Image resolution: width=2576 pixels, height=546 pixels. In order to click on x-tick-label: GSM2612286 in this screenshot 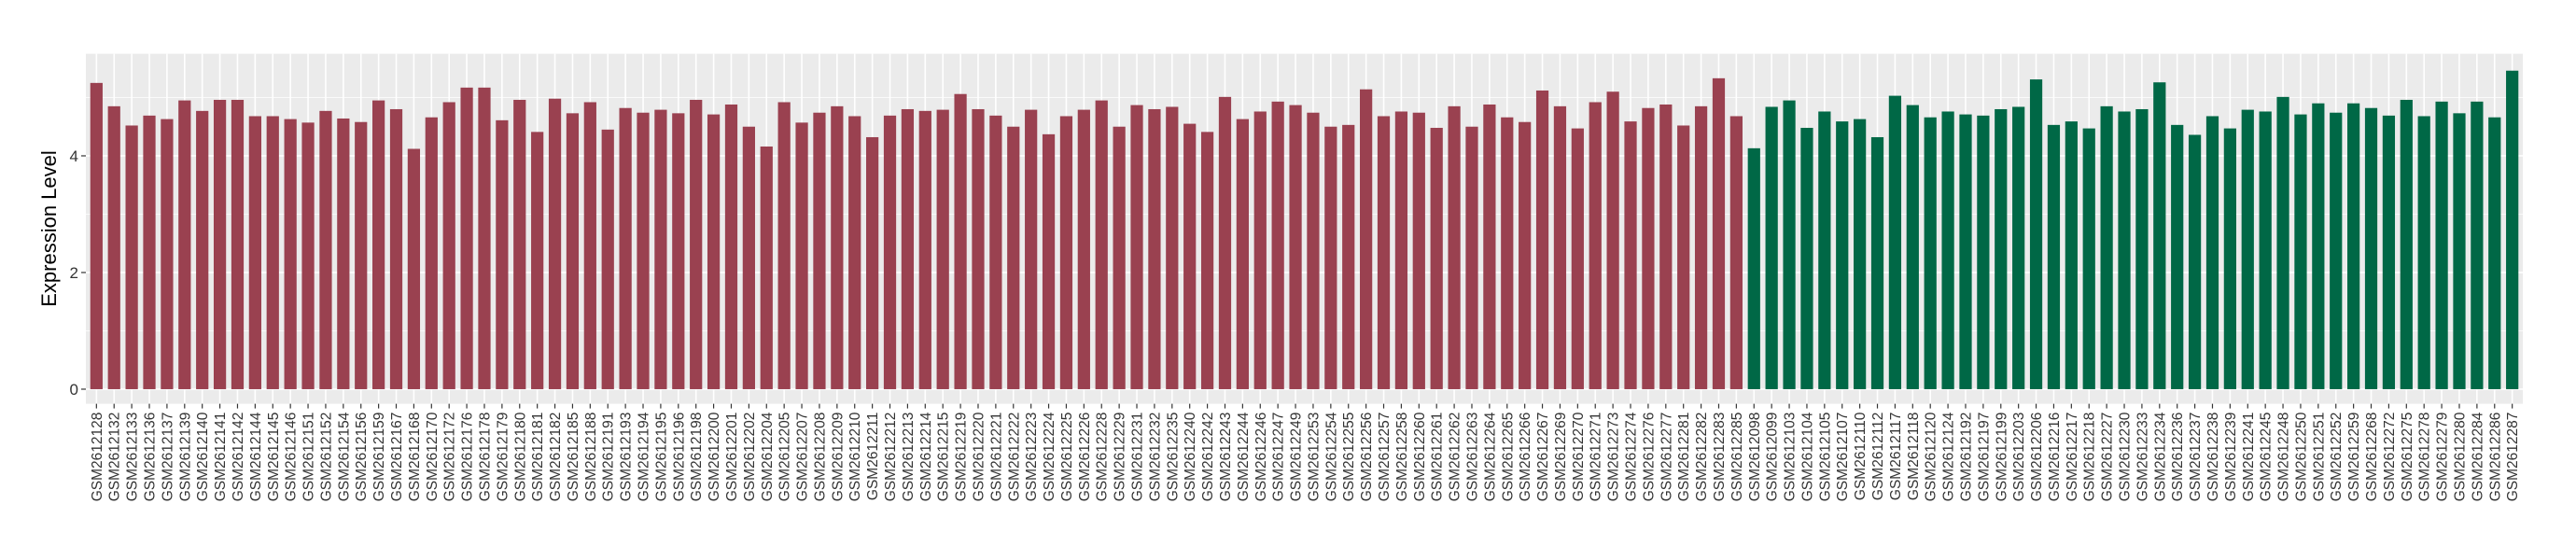, I will do `click(2495, 457)`.